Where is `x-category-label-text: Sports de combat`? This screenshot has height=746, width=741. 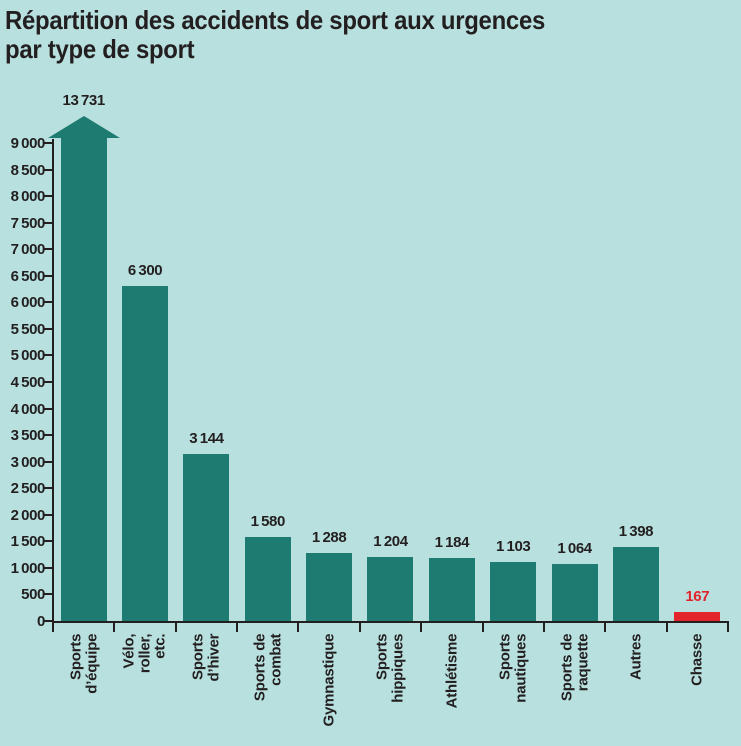
x-category-label-text: Sports de combat is located at coordinates (267, 667).